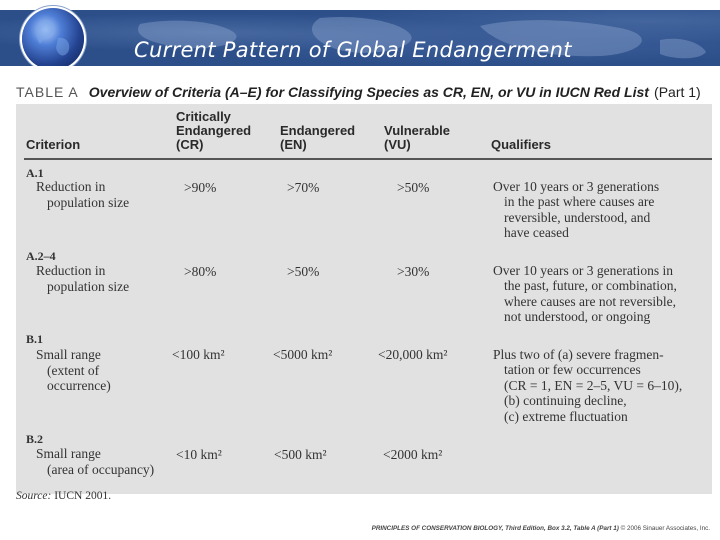 Image resolution: width=720 pixels, height=540 pixels. I want to click on left-margin, so click(5, 303).